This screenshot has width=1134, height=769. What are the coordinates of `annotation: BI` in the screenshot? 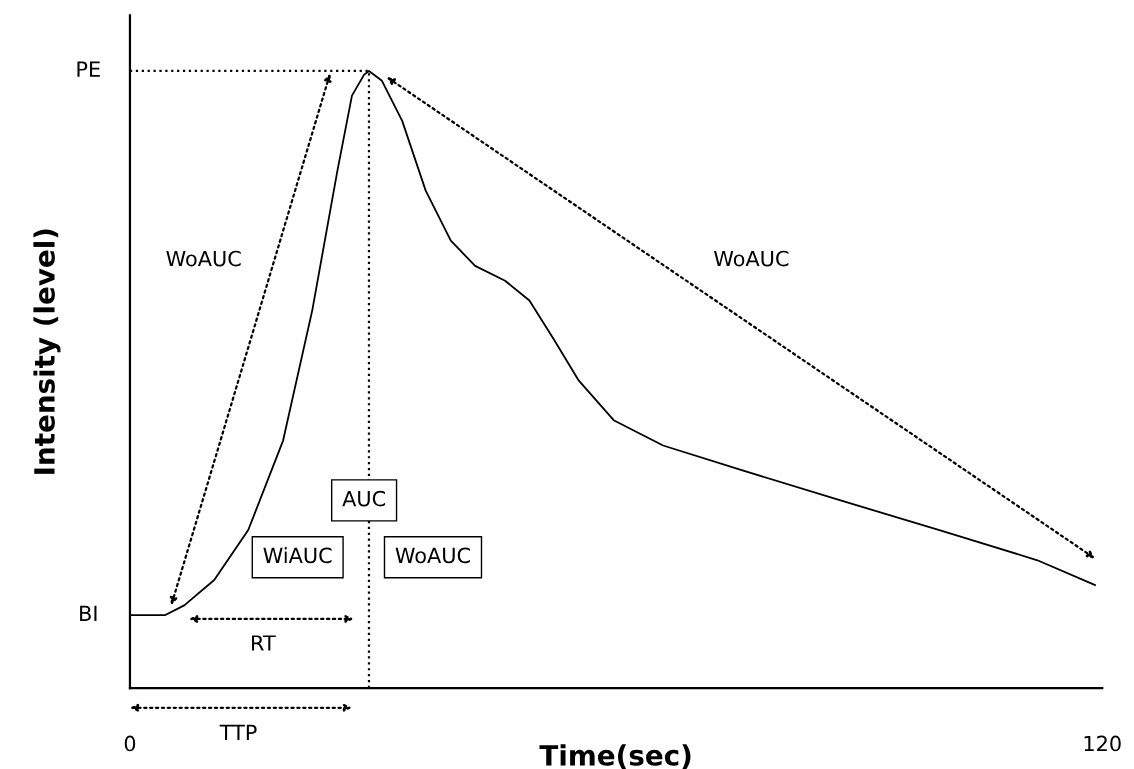 It's located at (88, 613).